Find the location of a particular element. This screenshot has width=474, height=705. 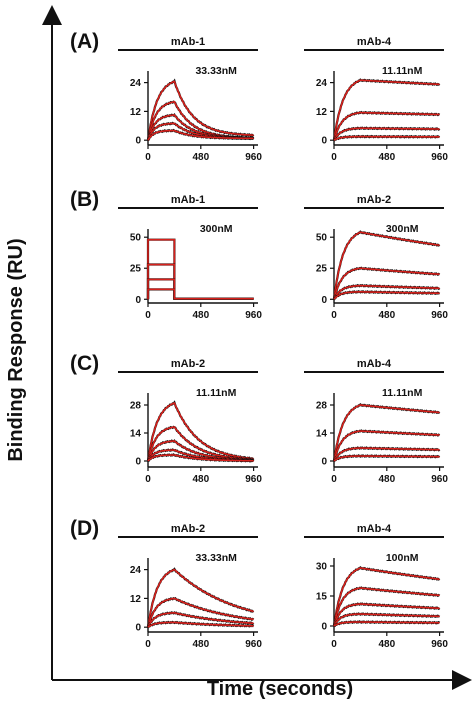

panel-8: mAb-4 0 480 960 0 15 30 100nM is located at coordinates (376, 586).